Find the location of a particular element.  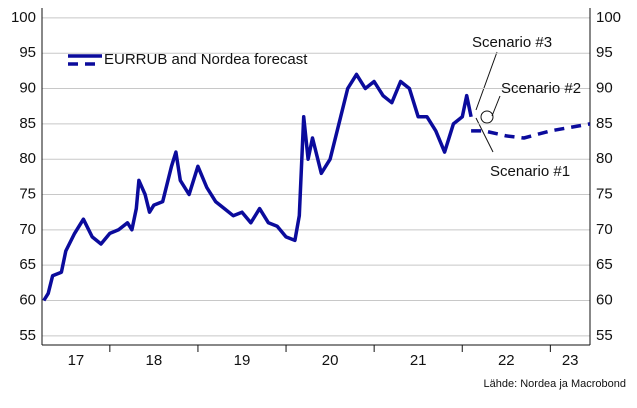

y2-tick-label: 85 is located at coordinates (604, 123).